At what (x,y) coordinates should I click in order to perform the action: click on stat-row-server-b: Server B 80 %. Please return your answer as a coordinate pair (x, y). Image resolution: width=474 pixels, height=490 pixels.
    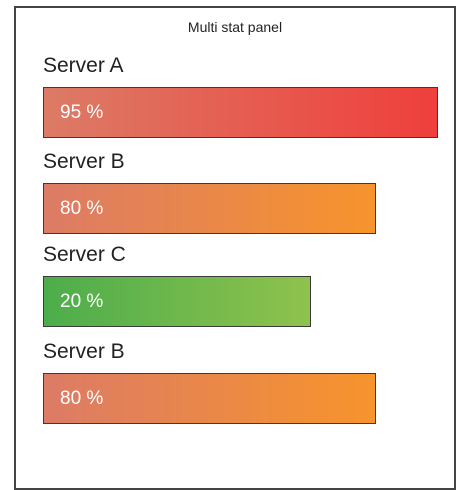
    Looking at the image, I should click on (240, 192).